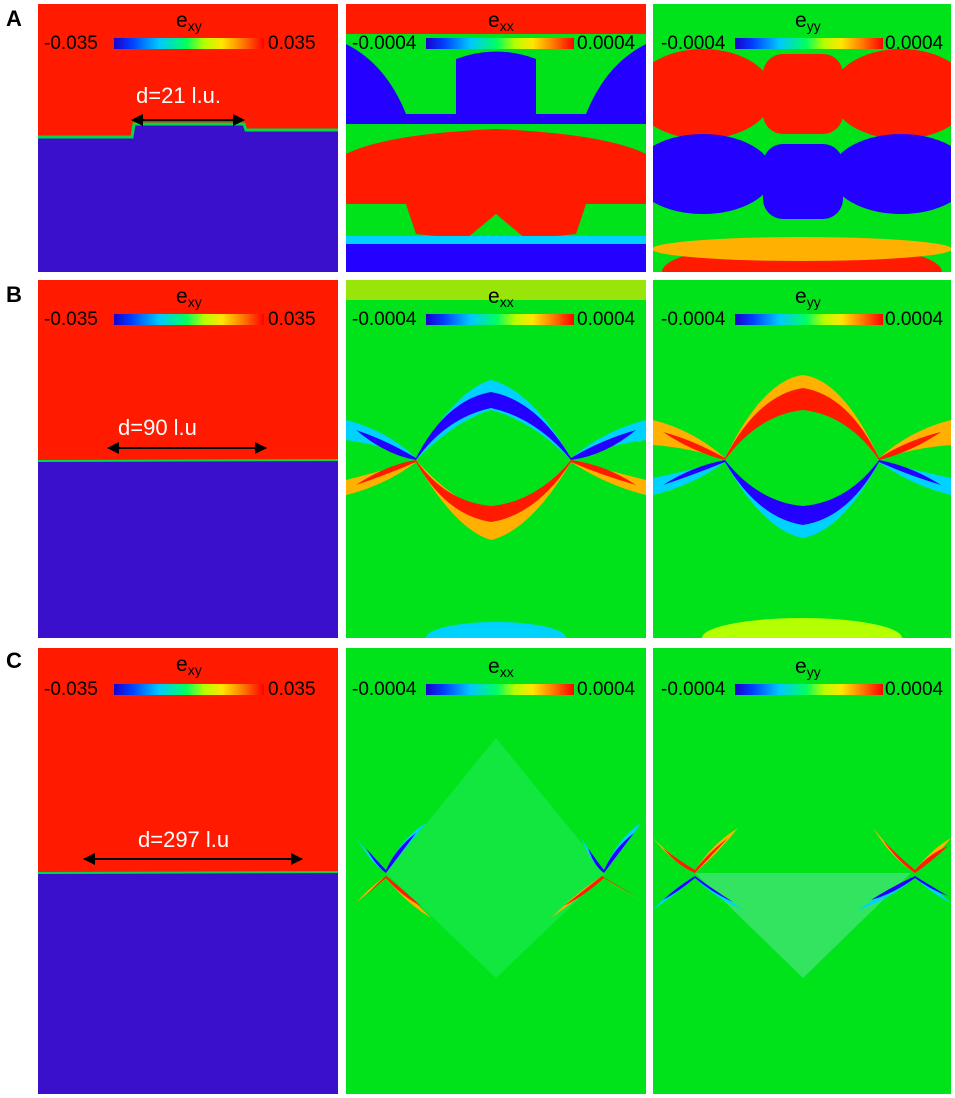 This screenshot has width=955, height=1098. What do you see at coordinates (802, 138) in the screenshot?
I see `panel-a-eyy: eyy -0.0004 0.0004` at bounding box center [802, 138].